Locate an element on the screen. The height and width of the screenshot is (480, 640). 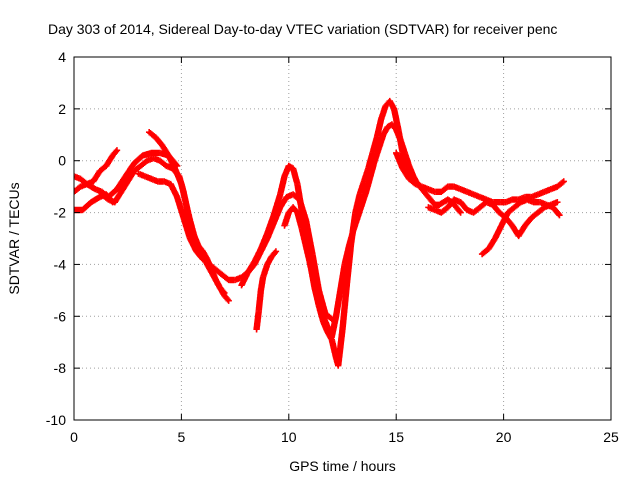
x-tick-label: 0 is located at coordinates (74, 437).